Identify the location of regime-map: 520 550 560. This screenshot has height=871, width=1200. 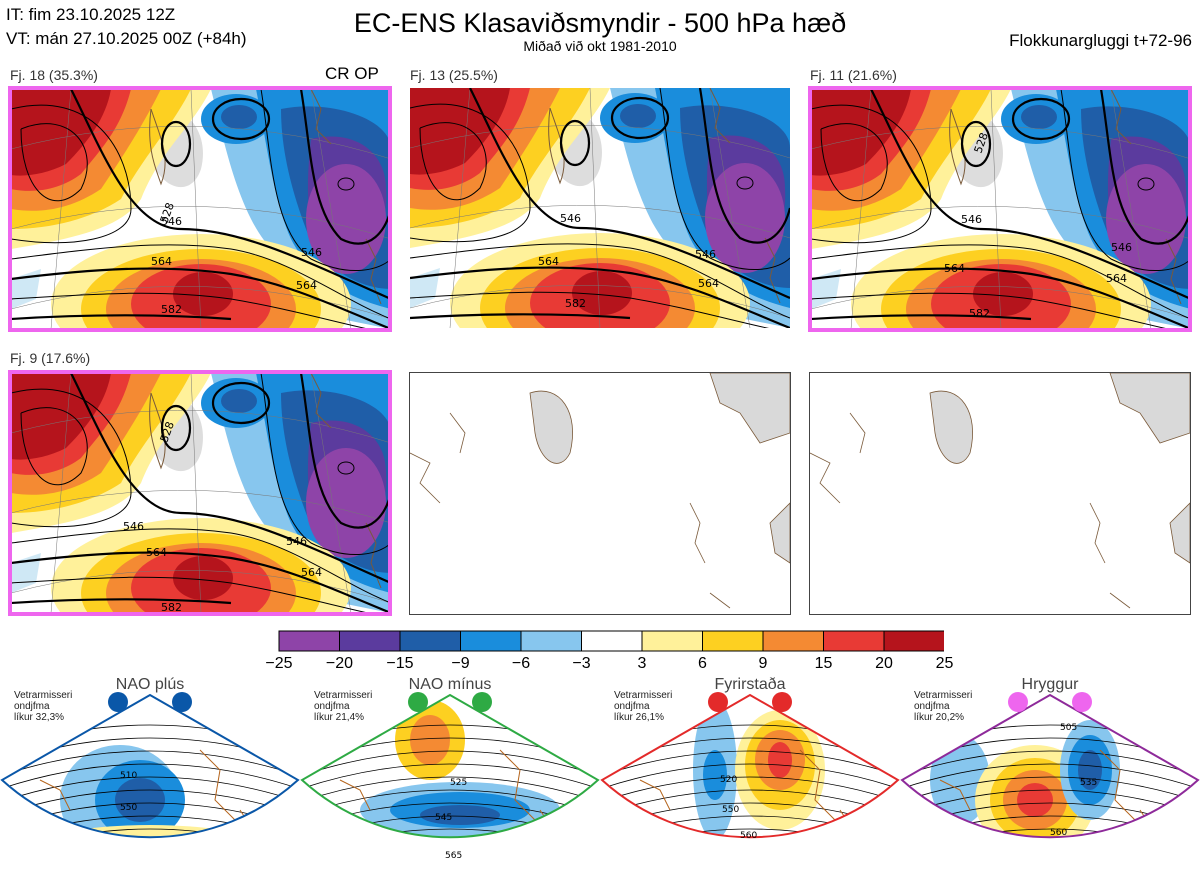
(750, 767).